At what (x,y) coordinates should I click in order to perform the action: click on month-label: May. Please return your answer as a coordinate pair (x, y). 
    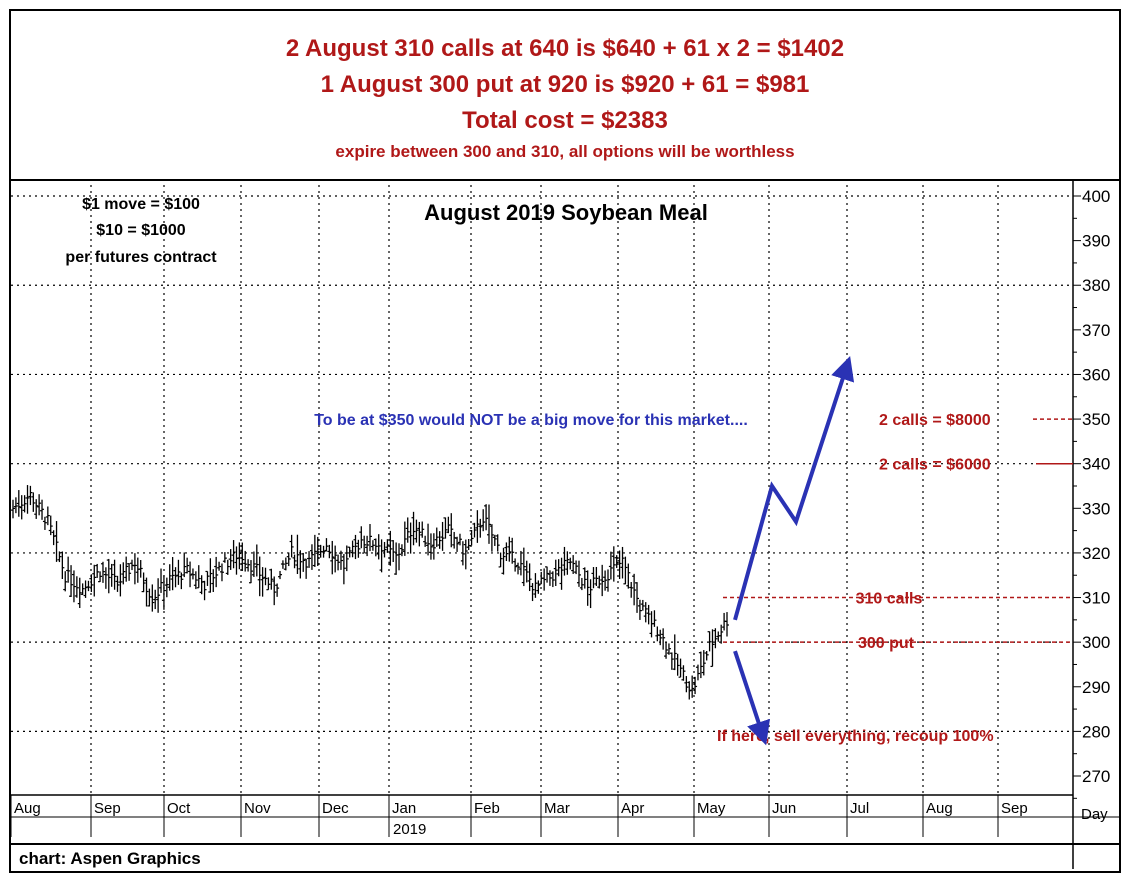
    Looking at the image, I should click on (711, 808).